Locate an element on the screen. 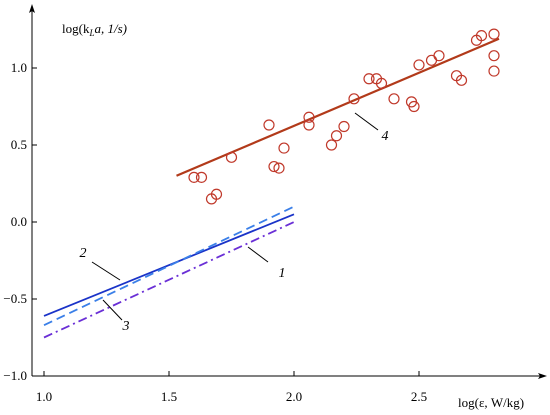  series-label-2: 2 is located at coordinates (83, 253).